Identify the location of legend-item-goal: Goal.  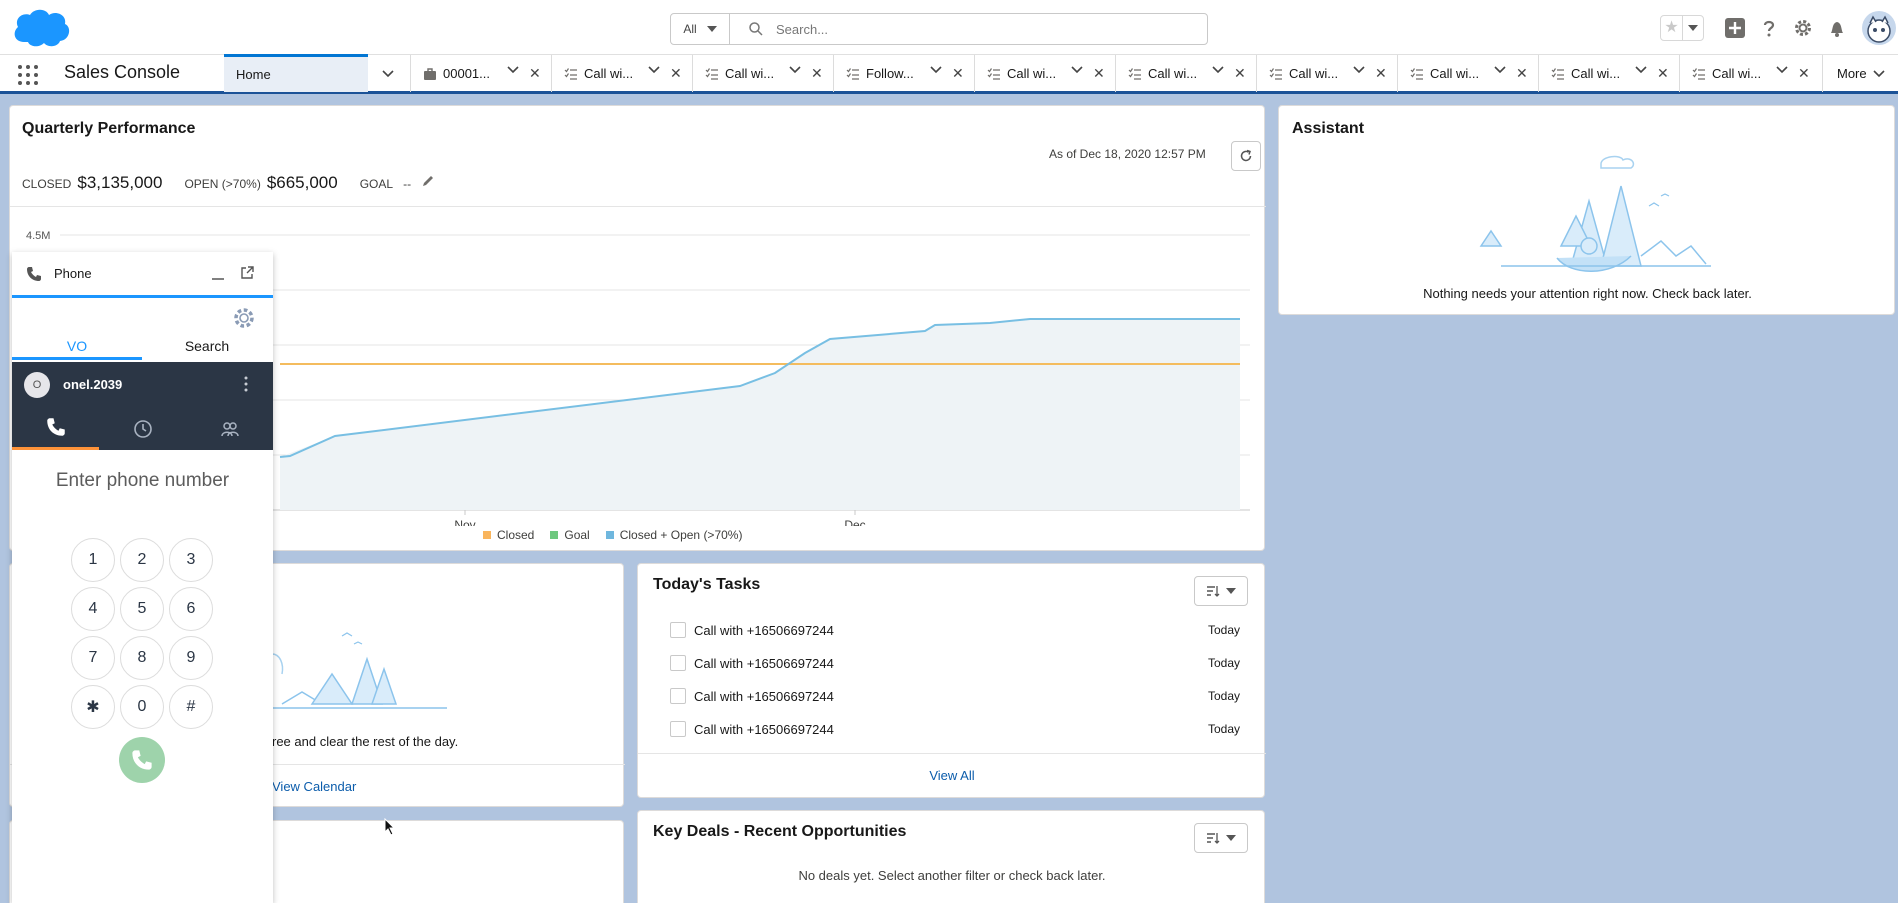
(570, 535).